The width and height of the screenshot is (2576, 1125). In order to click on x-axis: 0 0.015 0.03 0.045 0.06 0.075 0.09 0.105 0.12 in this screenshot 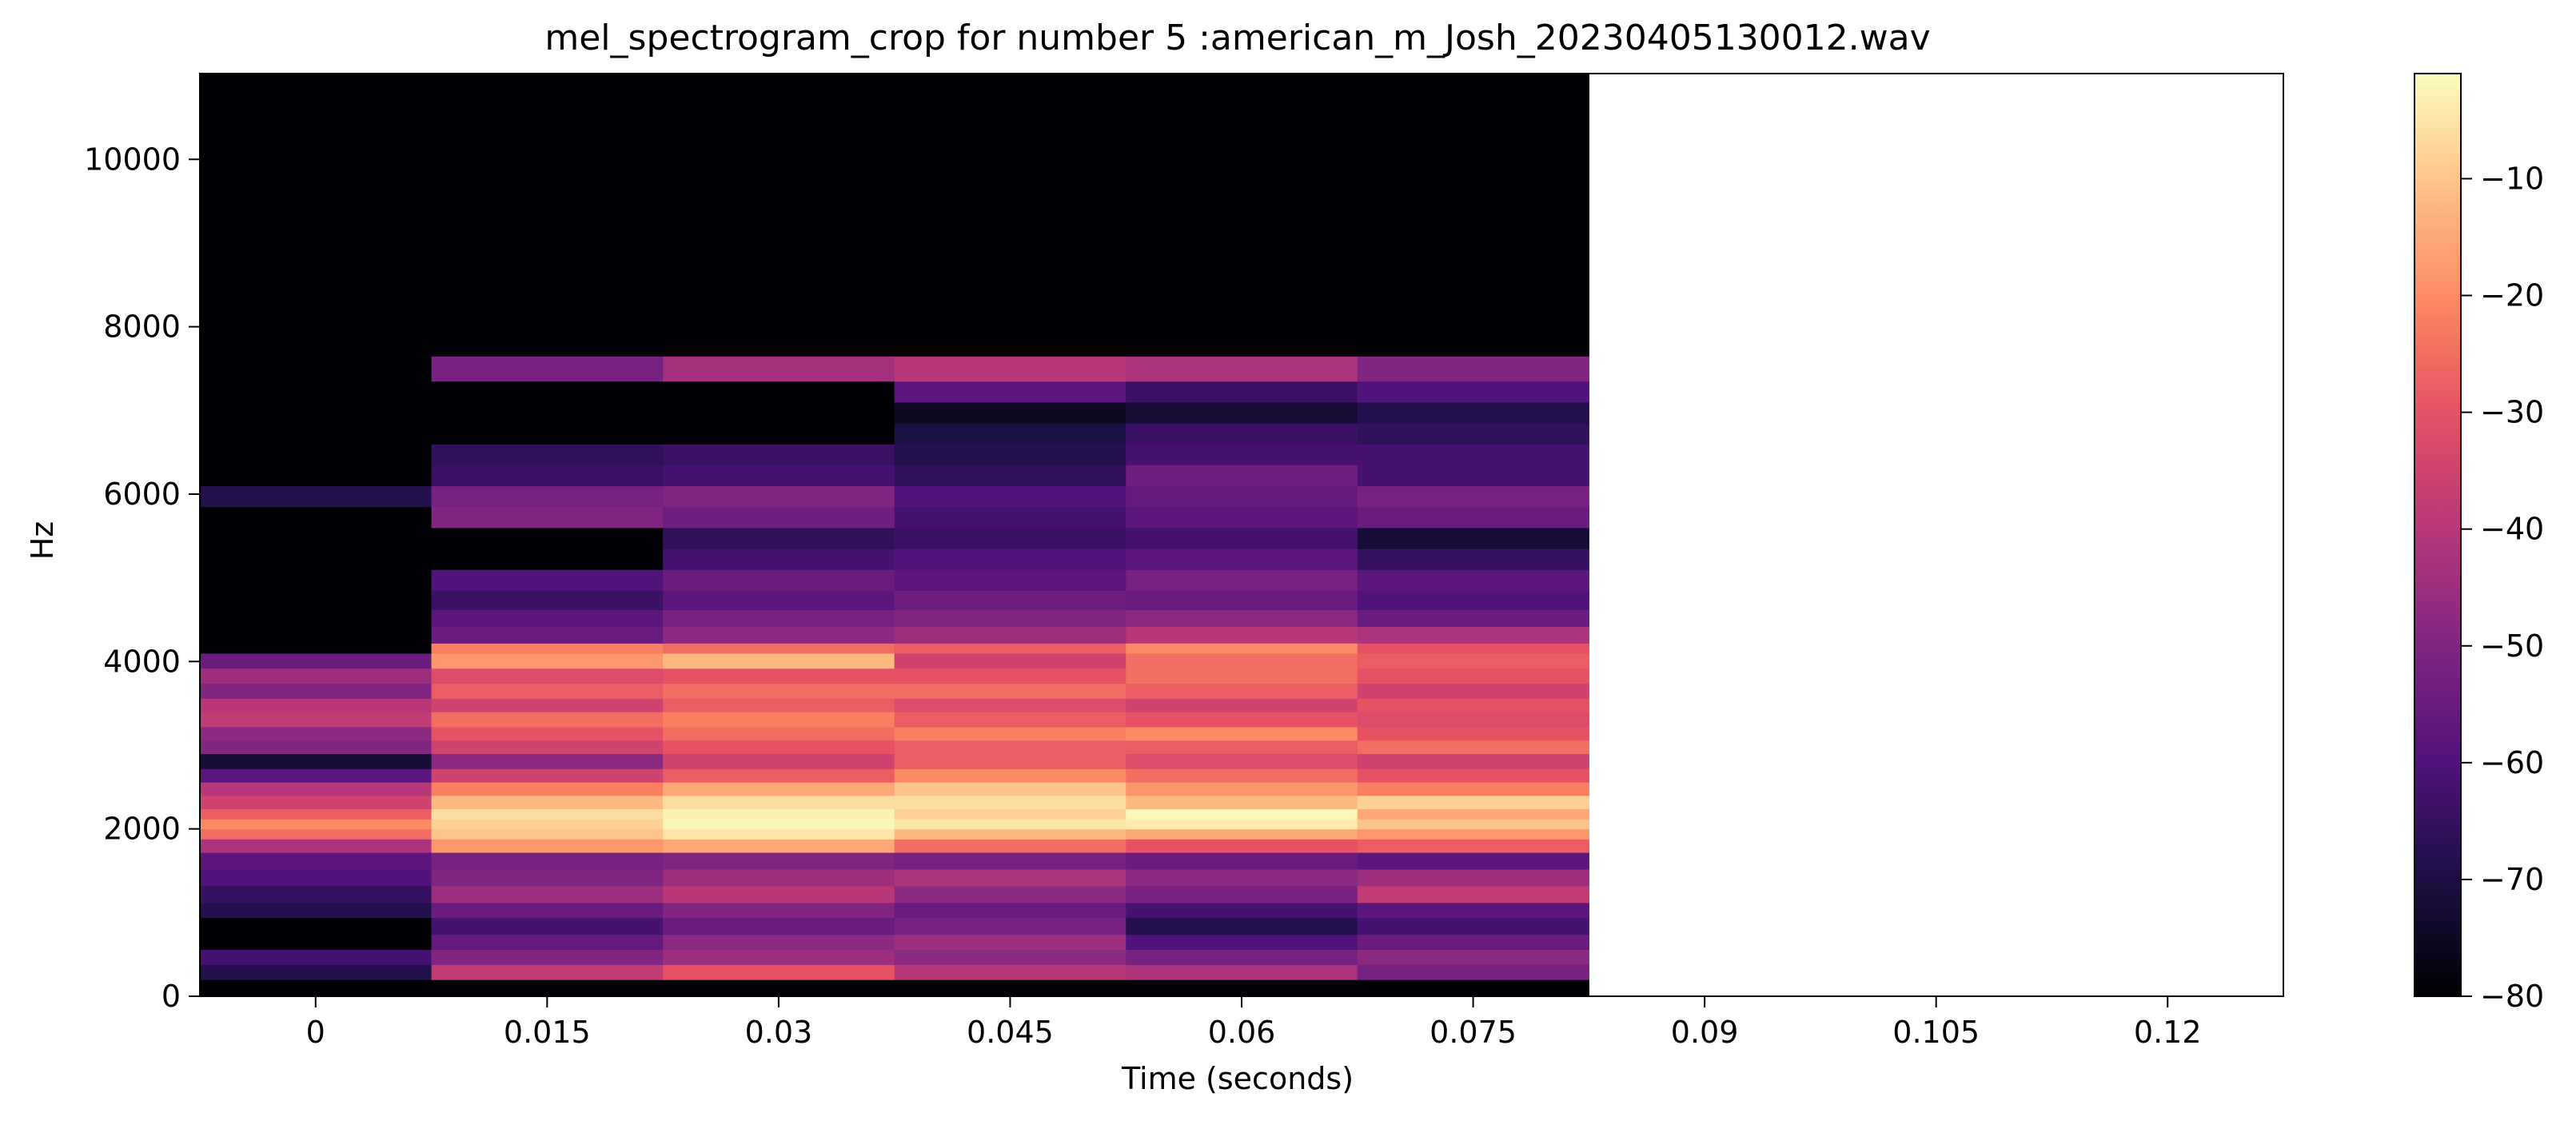, I will do `click(1254, 1023)`.